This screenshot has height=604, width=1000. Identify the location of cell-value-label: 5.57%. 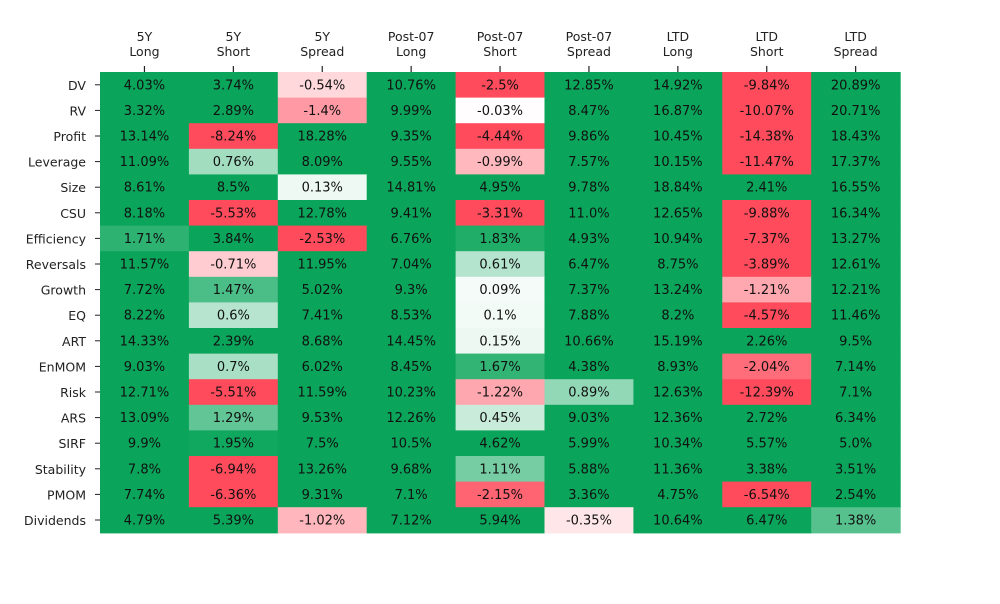
(766, 444).